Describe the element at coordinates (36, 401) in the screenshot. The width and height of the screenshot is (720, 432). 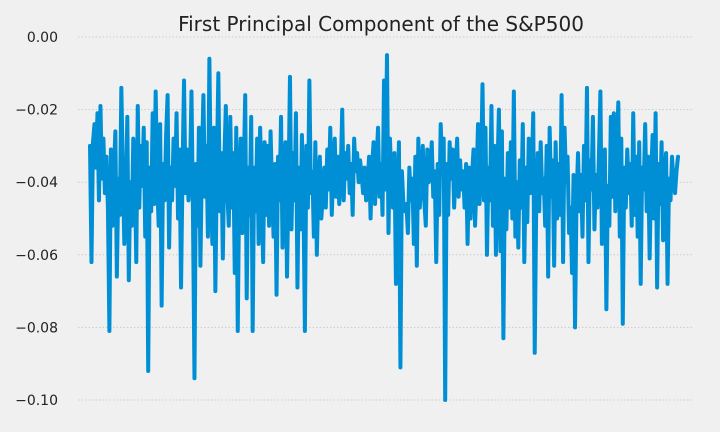
I see `y-tick-label: −0.10` at that location.